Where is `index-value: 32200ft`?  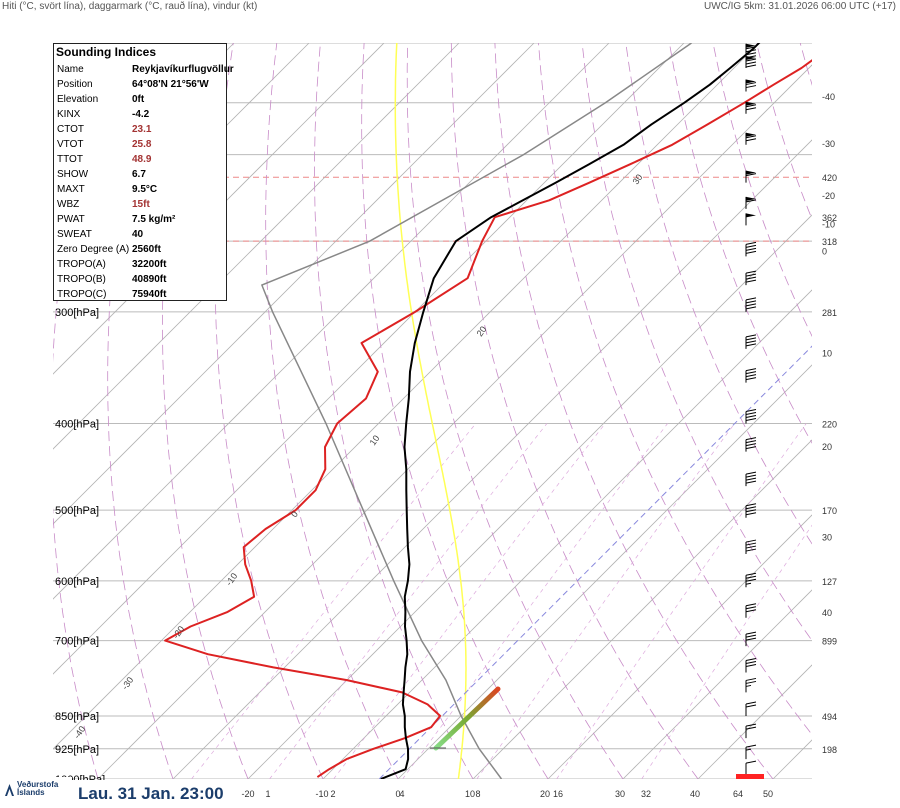
index-value: 32200ft is located at coordinates (149, 264).